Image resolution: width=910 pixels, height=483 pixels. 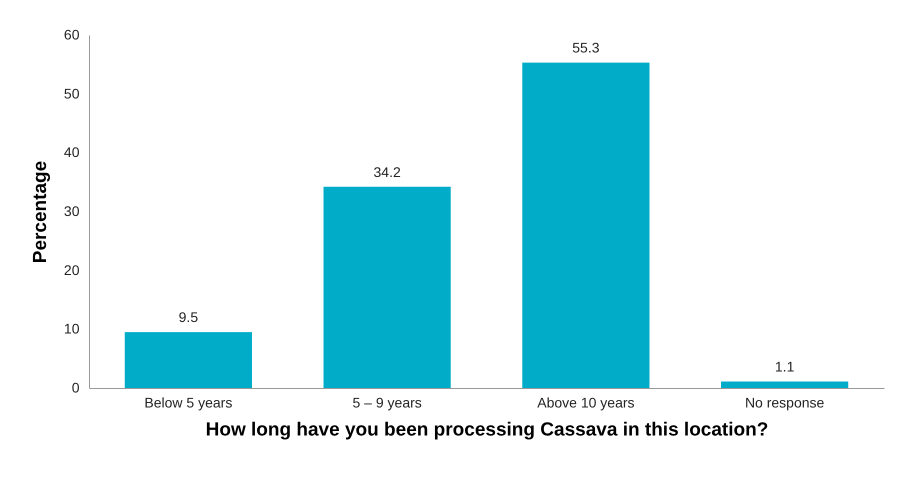 I want to click on data-label: 1.1, so click(x=784, y=366).